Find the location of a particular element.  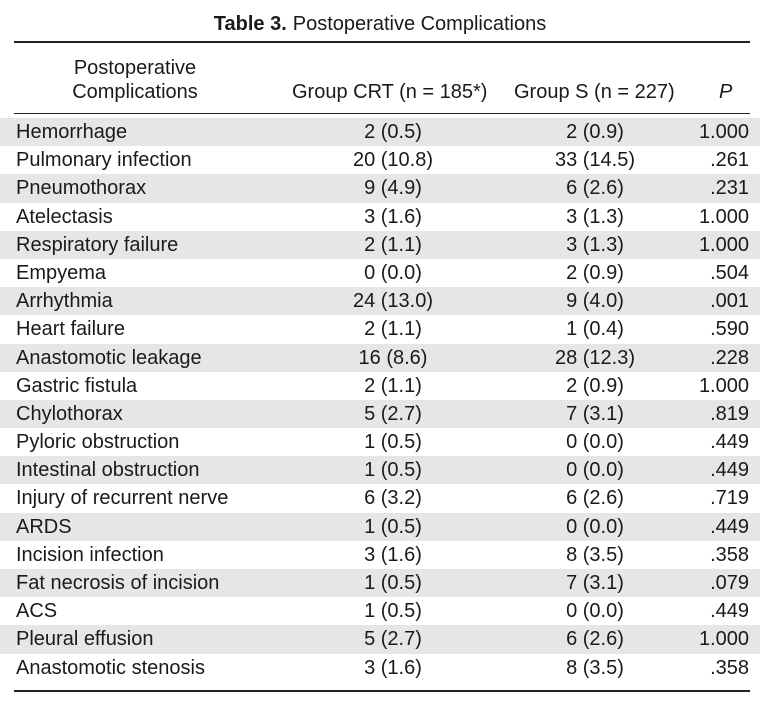

complication-name: ACS is located at coordinates (37, 611).